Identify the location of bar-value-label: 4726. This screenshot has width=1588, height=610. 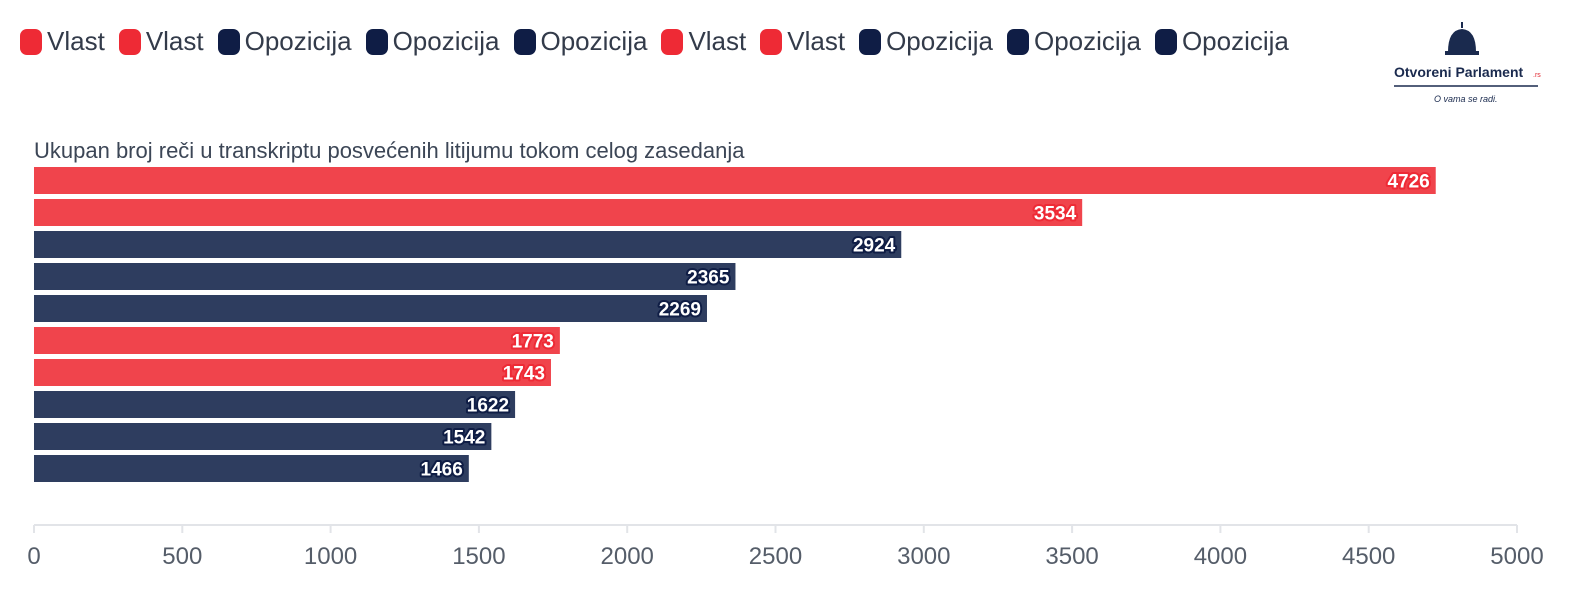
(1408, 182).